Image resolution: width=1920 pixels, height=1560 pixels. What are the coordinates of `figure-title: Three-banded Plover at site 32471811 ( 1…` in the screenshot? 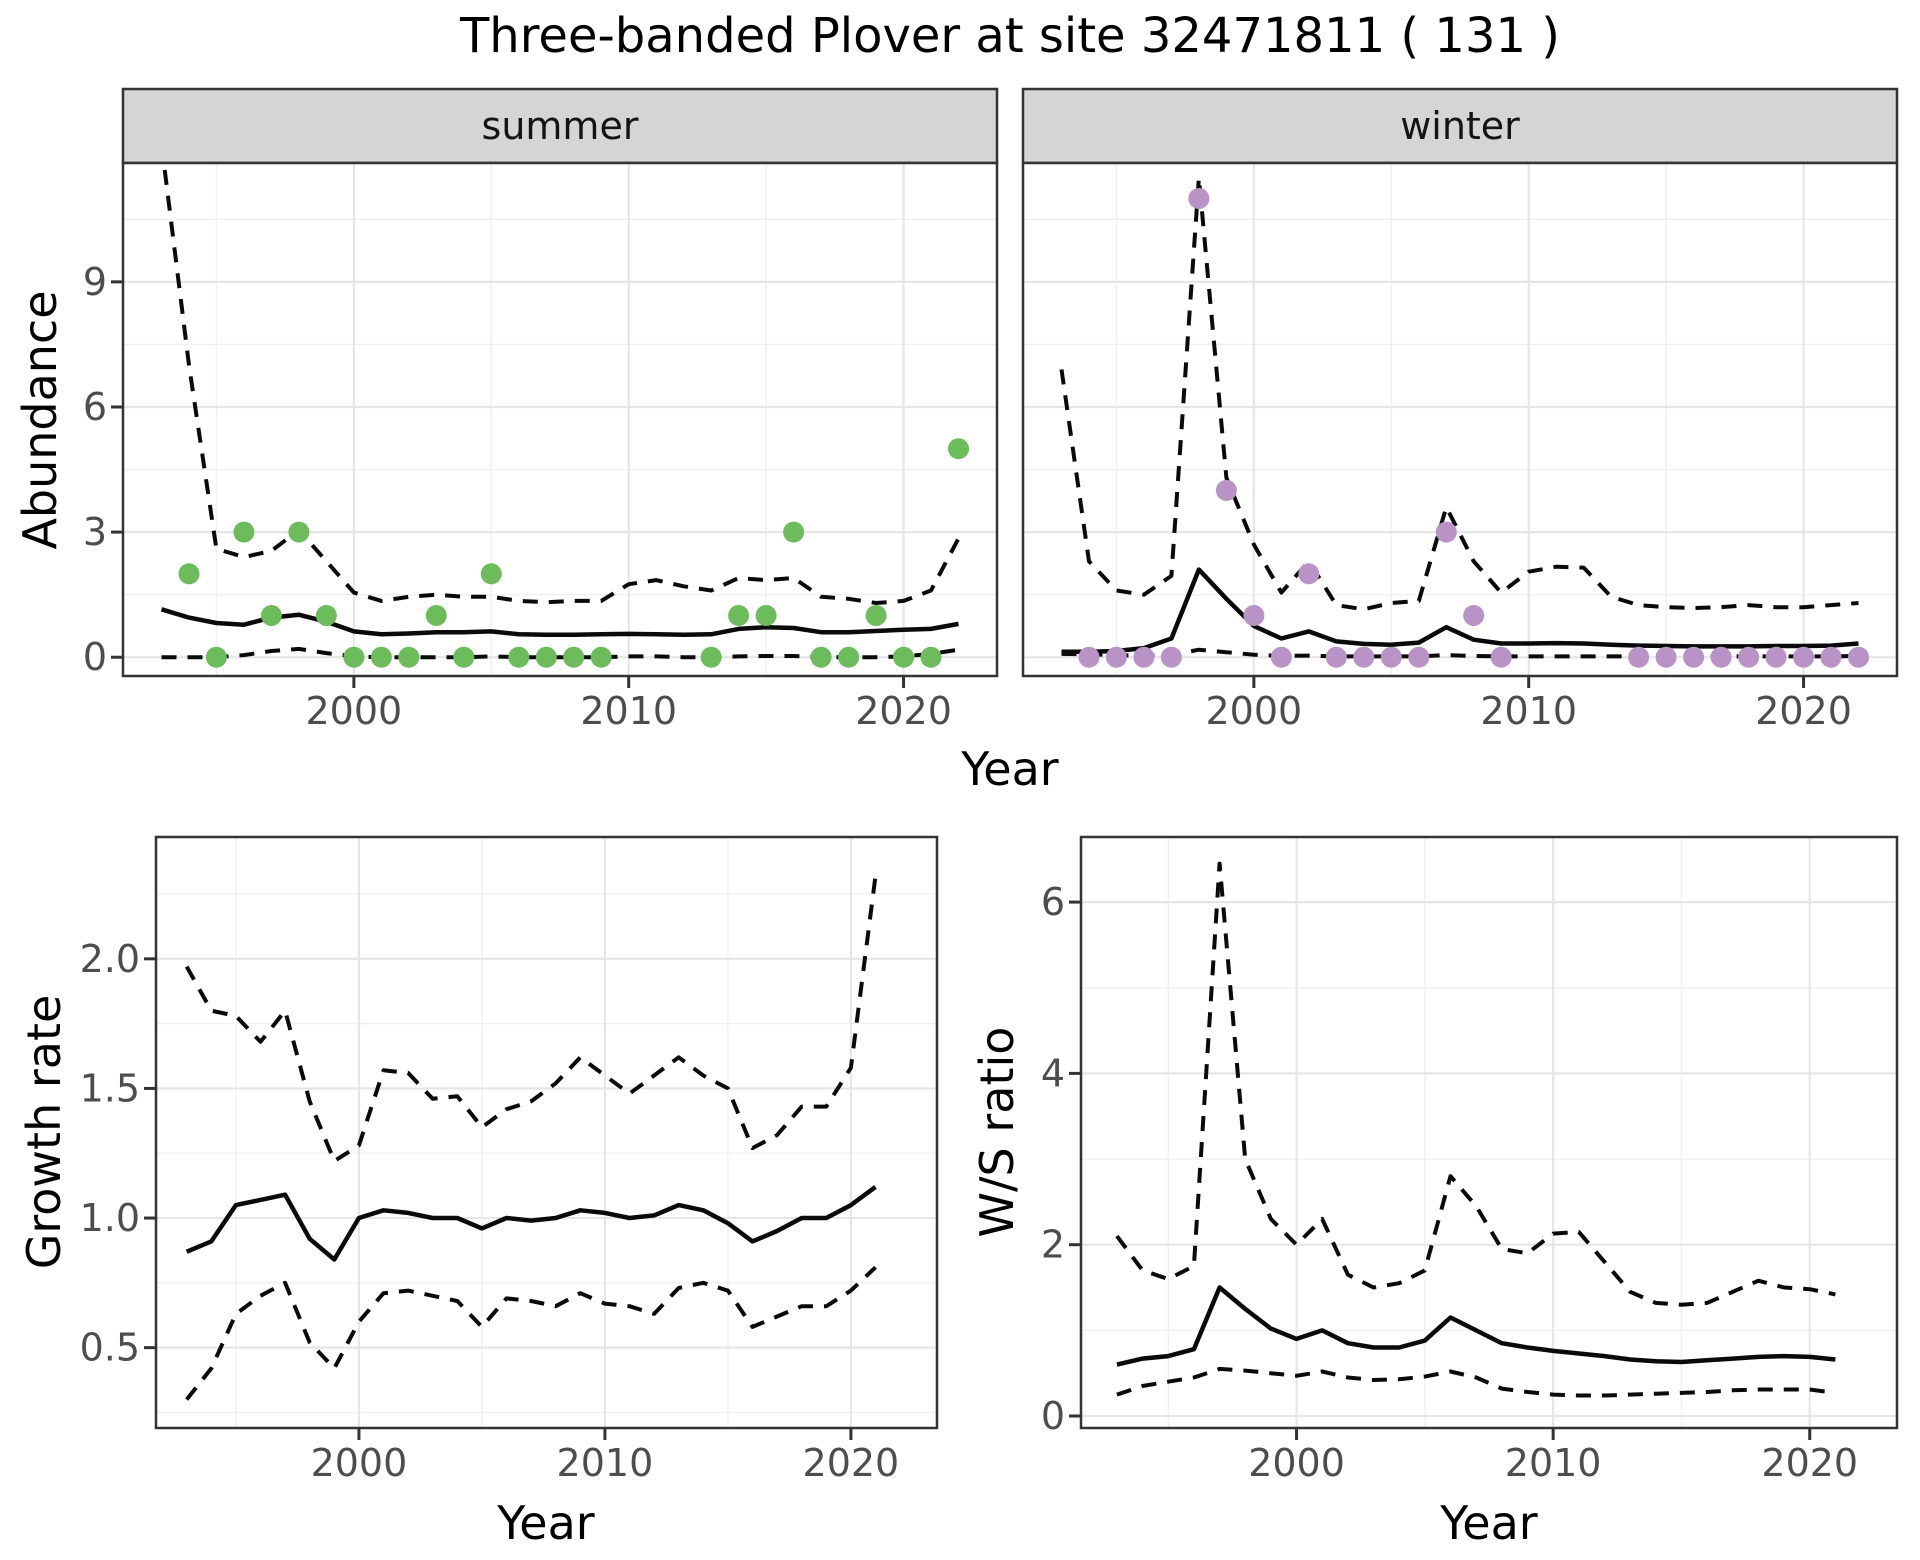 It's located at (1009, 36).